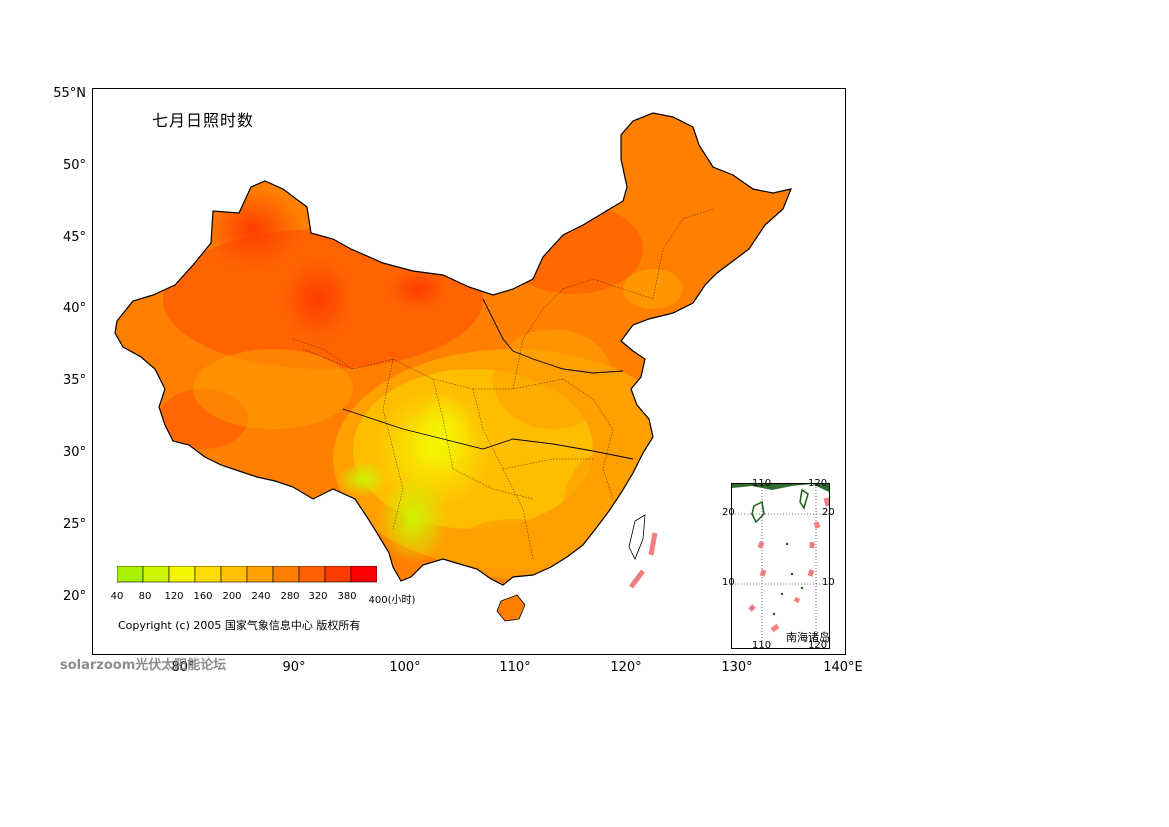 This screenshot has height=827, width=1169. What do you see at coordinates (117, 596) in the screenshot?
I see `legend-tick: 40` at bounding box center [117, 596].